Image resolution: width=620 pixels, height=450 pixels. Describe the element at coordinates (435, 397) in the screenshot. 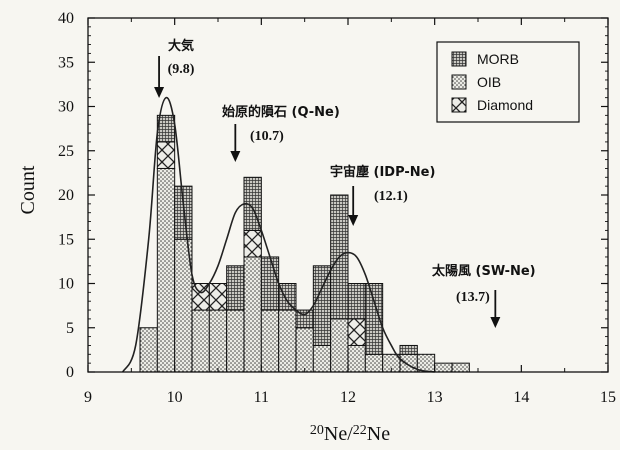

I see `x-tick-label: 13` at that location.